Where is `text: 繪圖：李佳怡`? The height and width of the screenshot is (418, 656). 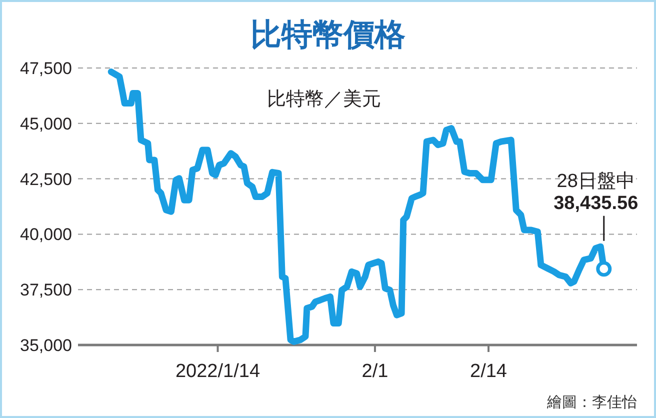 text: 繪圖：李佳怡 is located at coordinates (591, 402).